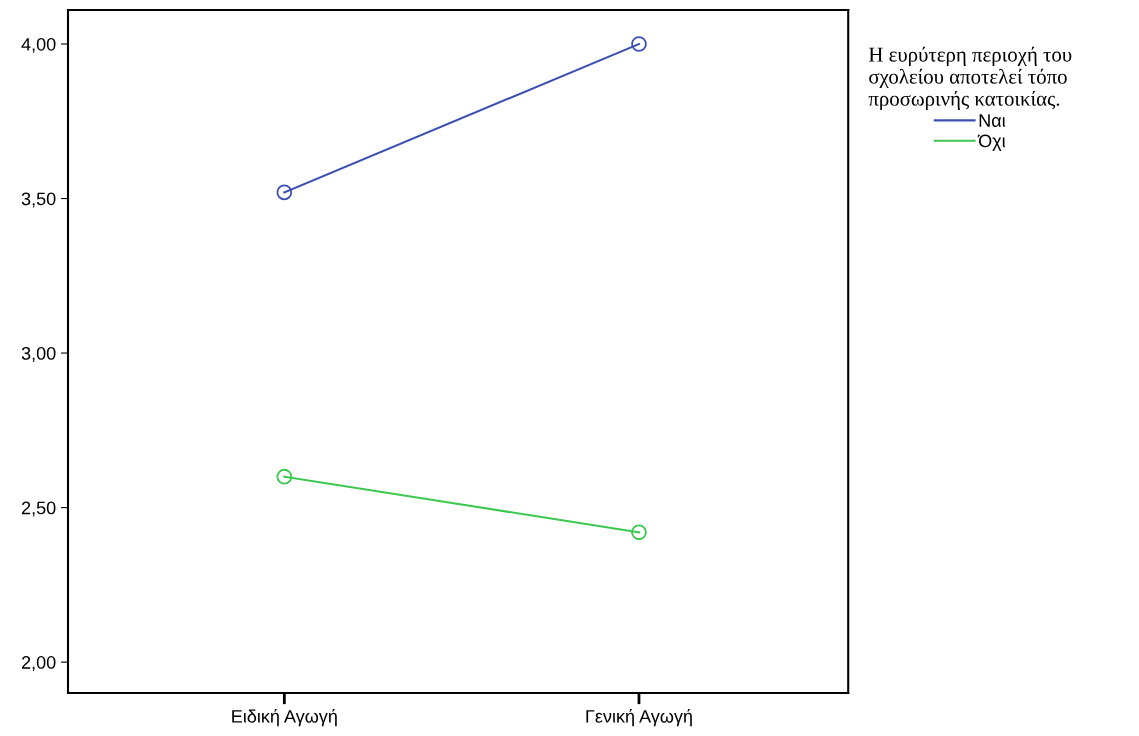  Describe the element at coordinates (639, 717) in the screenshot. I see `x-tick-label: Γενική Αγωγή` at that location.